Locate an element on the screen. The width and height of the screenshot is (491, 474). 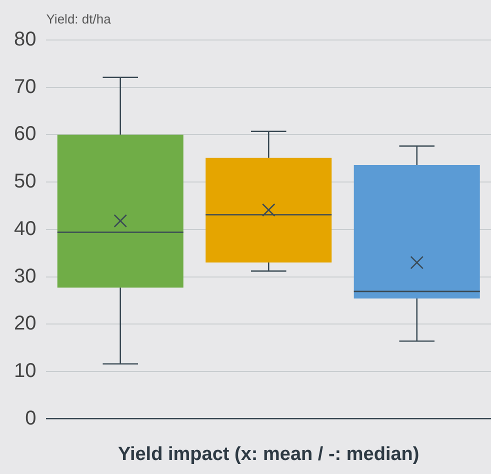
x-axis-title: Yield impact (x: mean / -: median) is located at coordinates (269, 454).